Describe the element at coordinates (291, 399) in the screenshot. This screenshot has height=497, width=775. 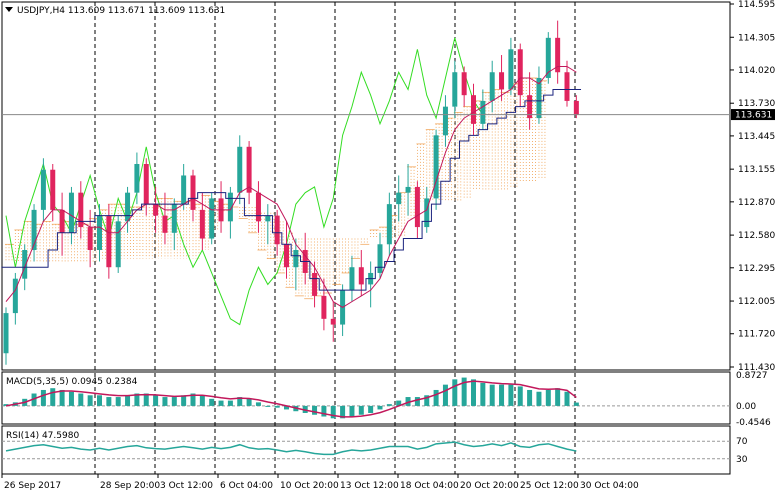
I see `macd-signal-path` at that location.